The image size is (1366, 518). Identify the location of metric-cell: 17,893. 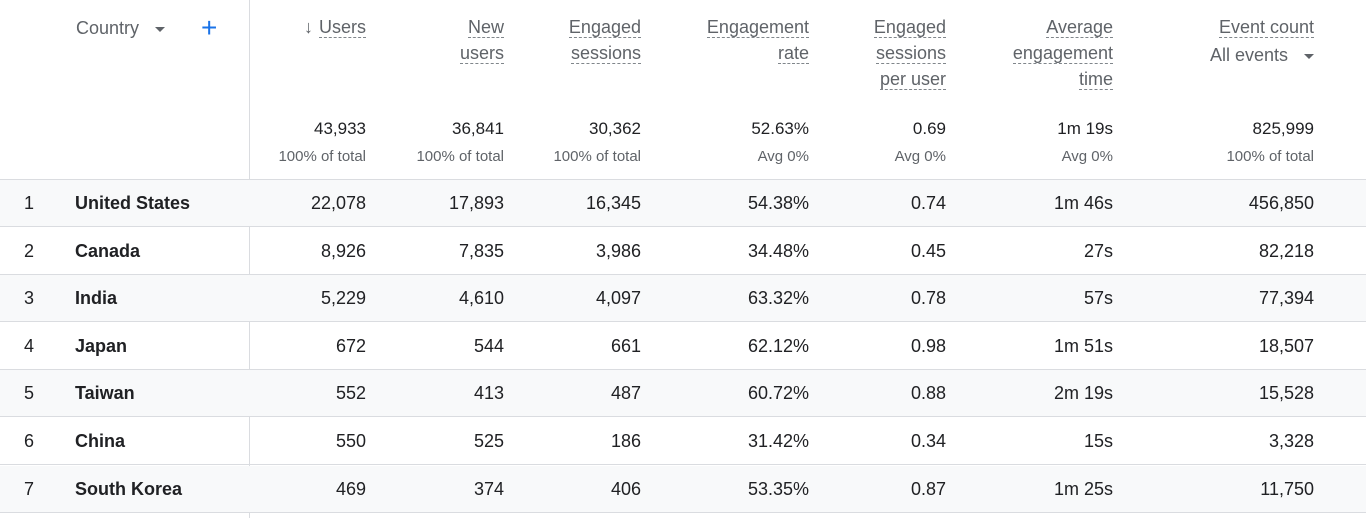
(476, 203).